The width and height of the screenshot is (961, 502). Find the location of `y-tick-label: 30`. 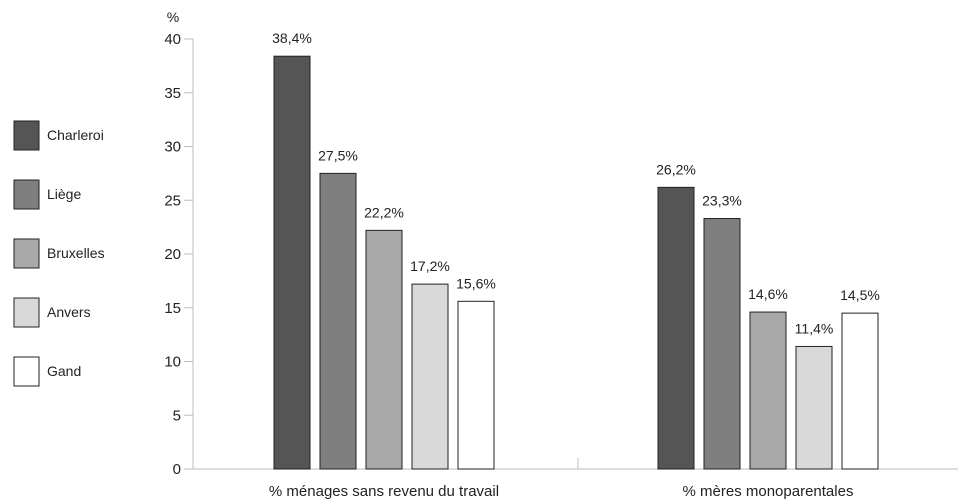

y-tick-label: 30 is located at coordinates (172, 147).